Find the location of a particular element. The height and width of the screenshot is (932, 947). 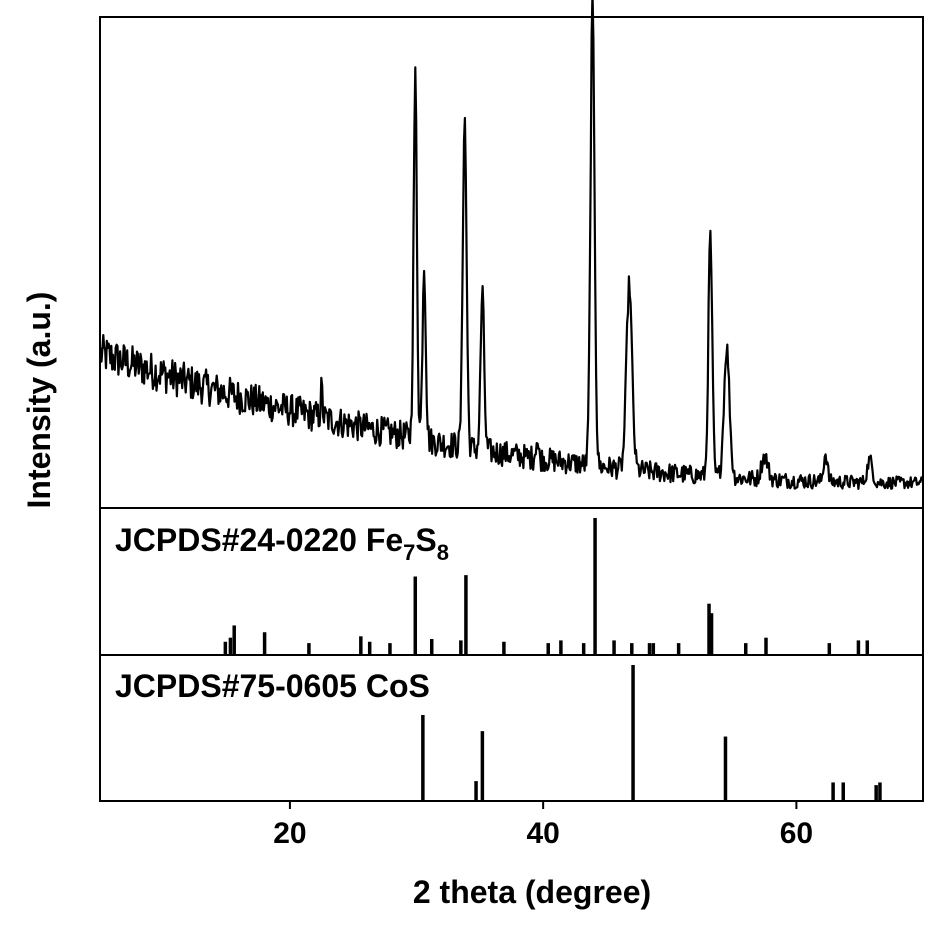

fe7s8-panel-label: JCPDS#24-0220 Fe7S8 is located at coordinates (282, 543).